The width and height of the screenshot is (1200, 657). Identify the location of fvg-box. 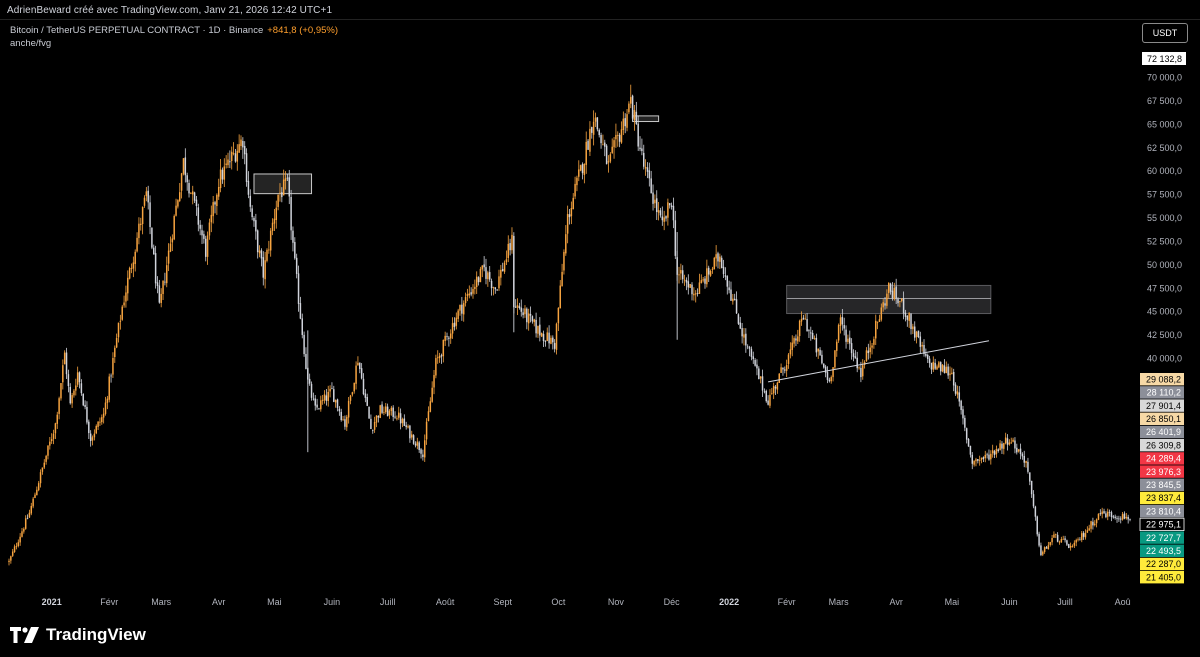
(283, 184).